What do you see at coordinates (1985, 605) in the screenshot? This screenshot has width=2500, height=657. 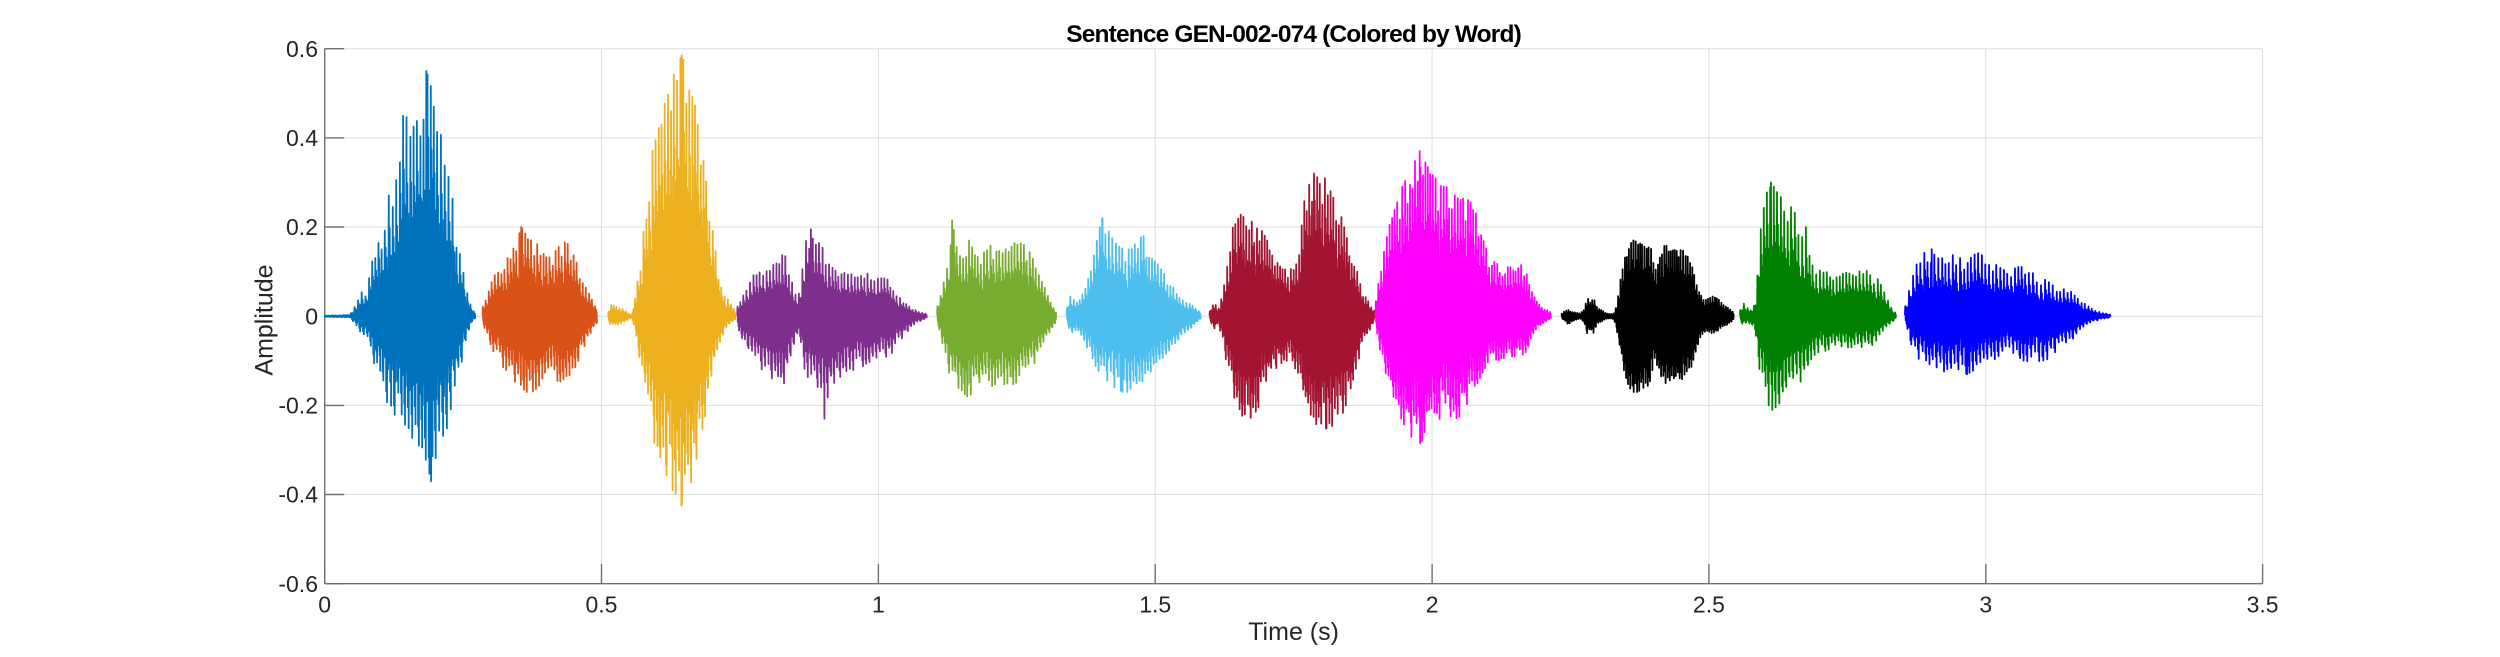 I see `svg-text: 3` at bounding box center [1985, 605].